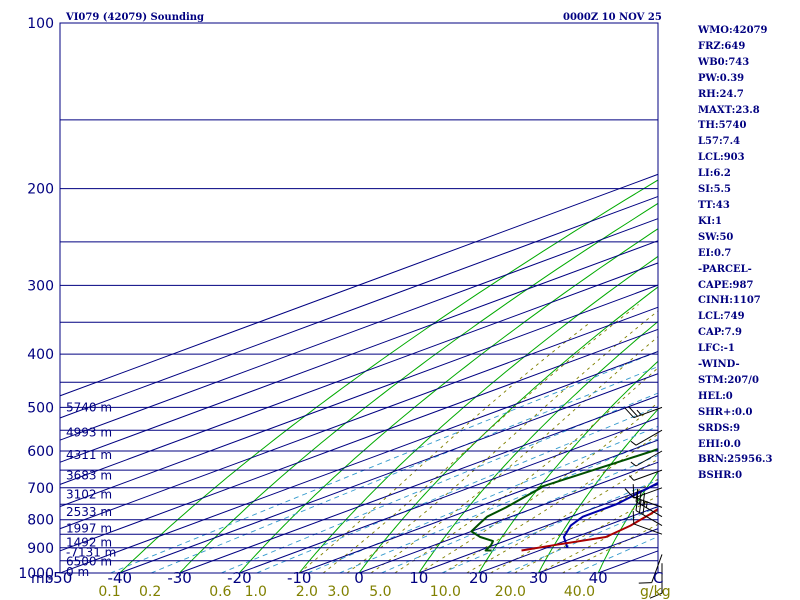  What do you see at coordinates (715, 253) in the screenshot?
I see `index-item: EI:0.7` at bounding box center [715, 253].